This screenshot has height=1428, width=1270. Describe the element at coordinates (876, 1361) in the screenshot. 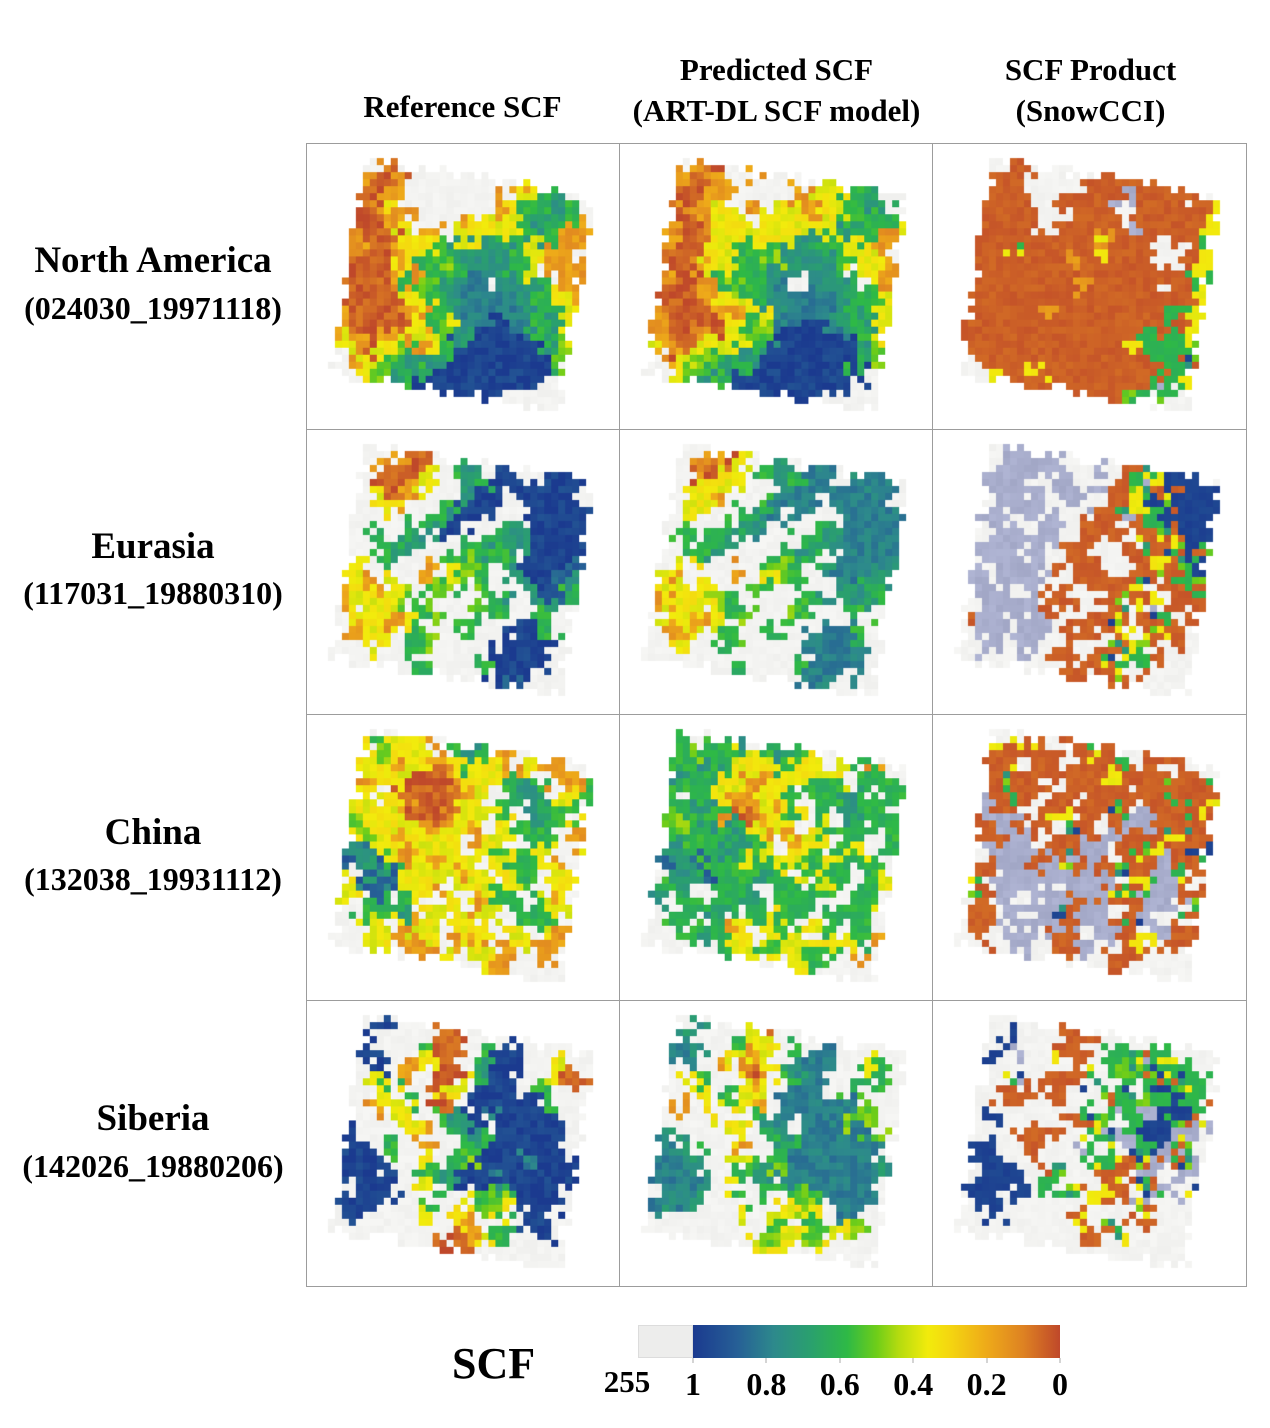

I see `colorbar-tick-marks` at that location.